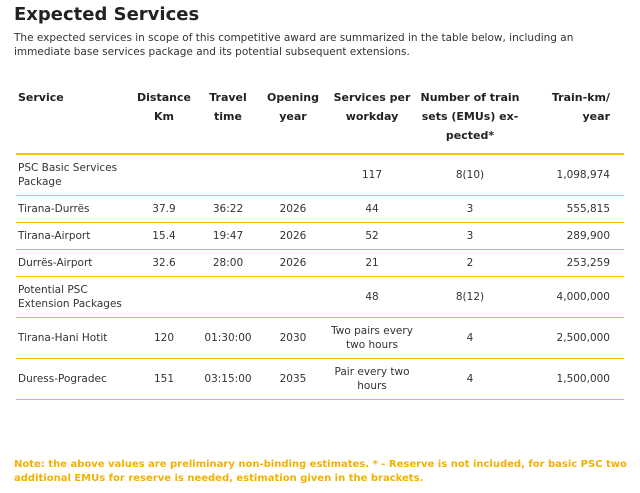  What do you see at coordinates (372, 236) in the screenshot?
I see `table-cell: 52` at bounding box center [372, 236].